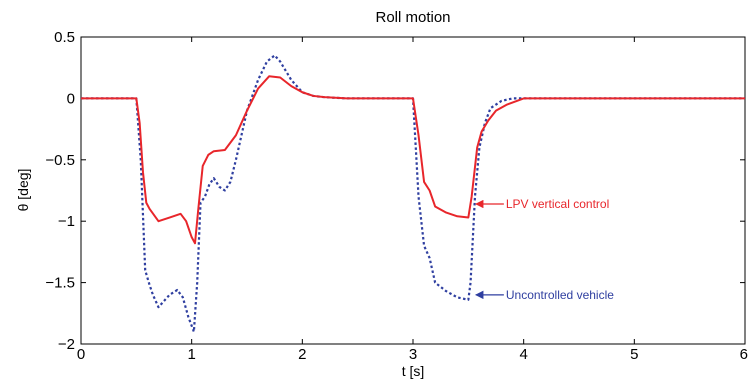 The image size is (749, 381). I want to click on annotation-lpv: LPV vertical control, so click(542, 204).